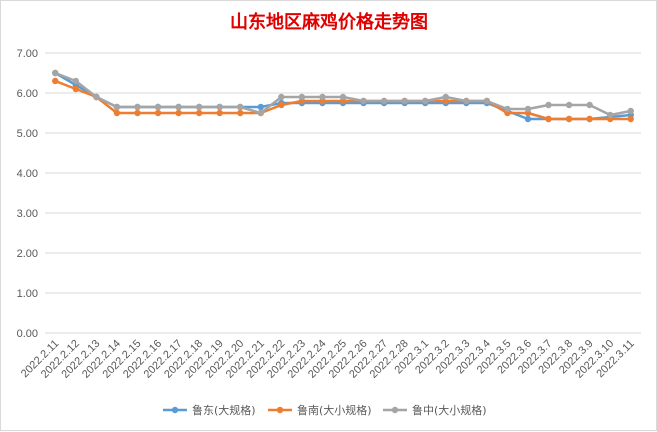 The width and height of the screenshot is (657, 432). What do you see at coordinates (449, 410) in the screenshot?
I see `legend-label: 鲁中(大小规格)` at bounding box center [449, 410].